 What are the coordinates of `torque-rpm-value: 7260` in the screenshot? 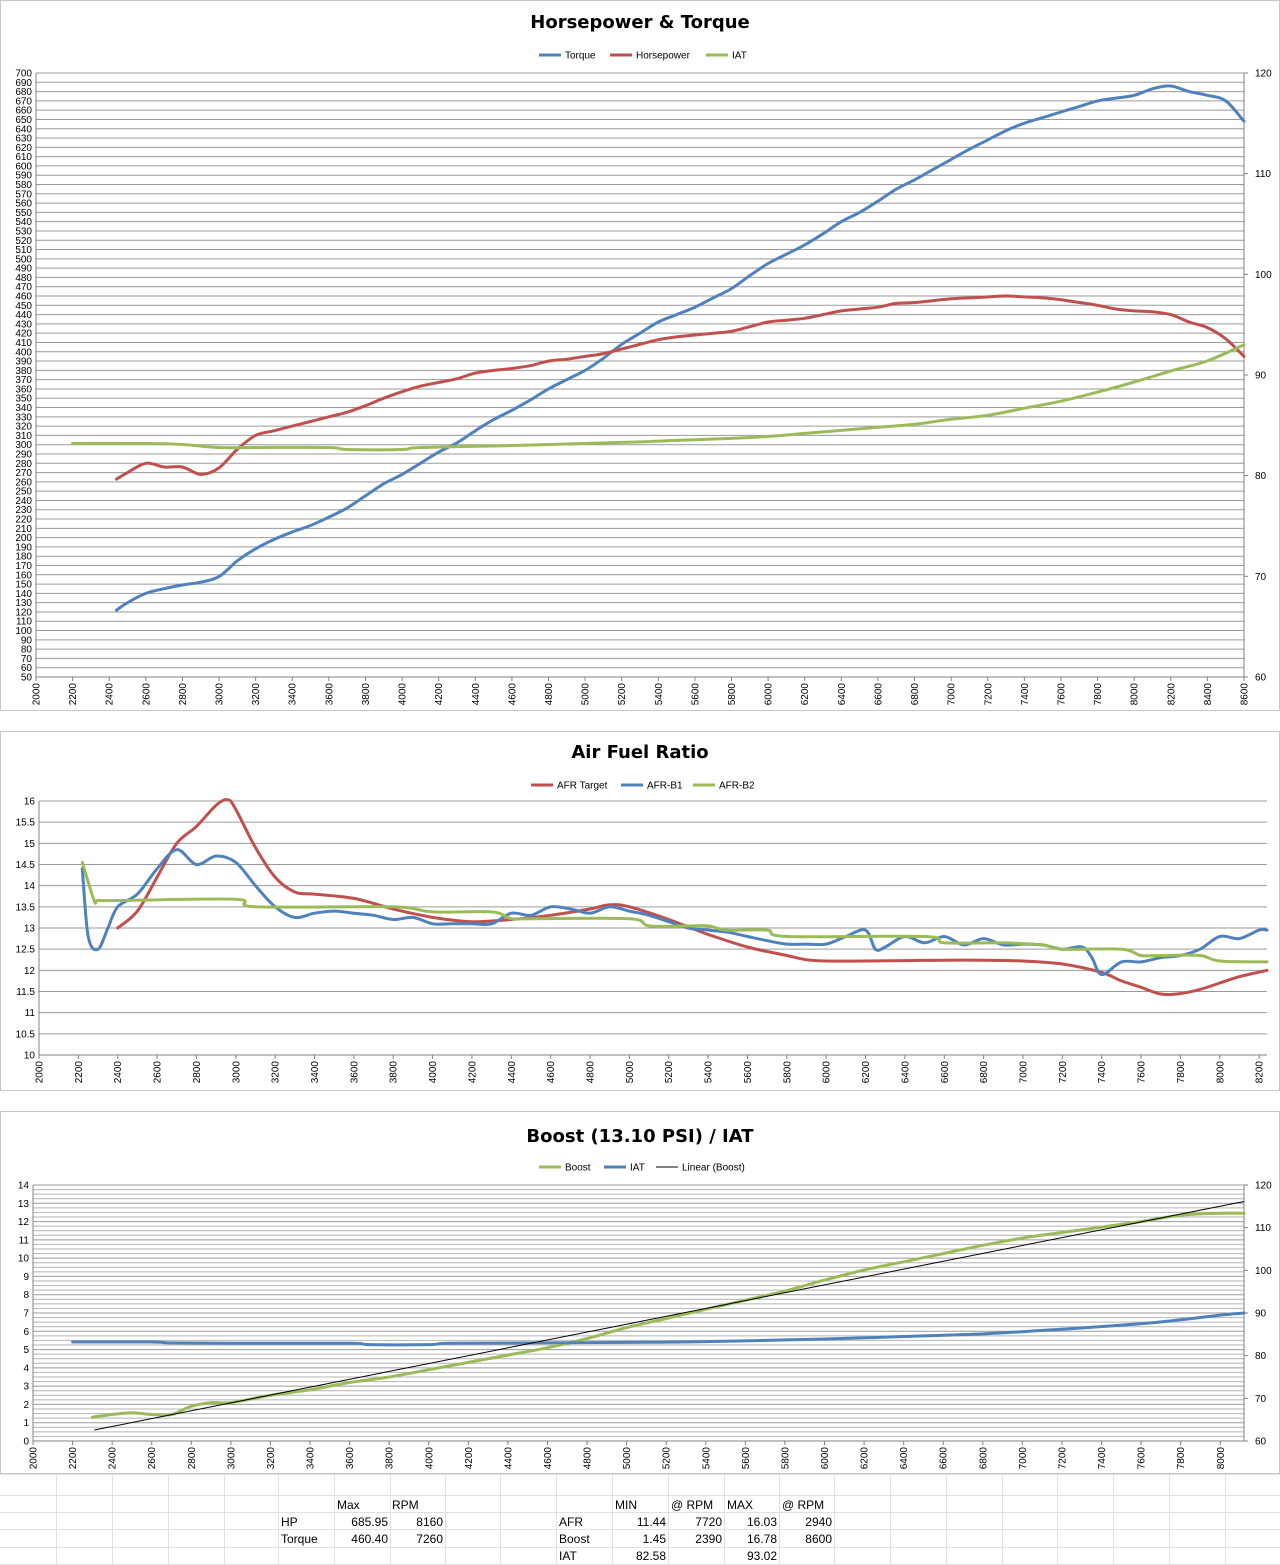 It's located at (429, 1539).